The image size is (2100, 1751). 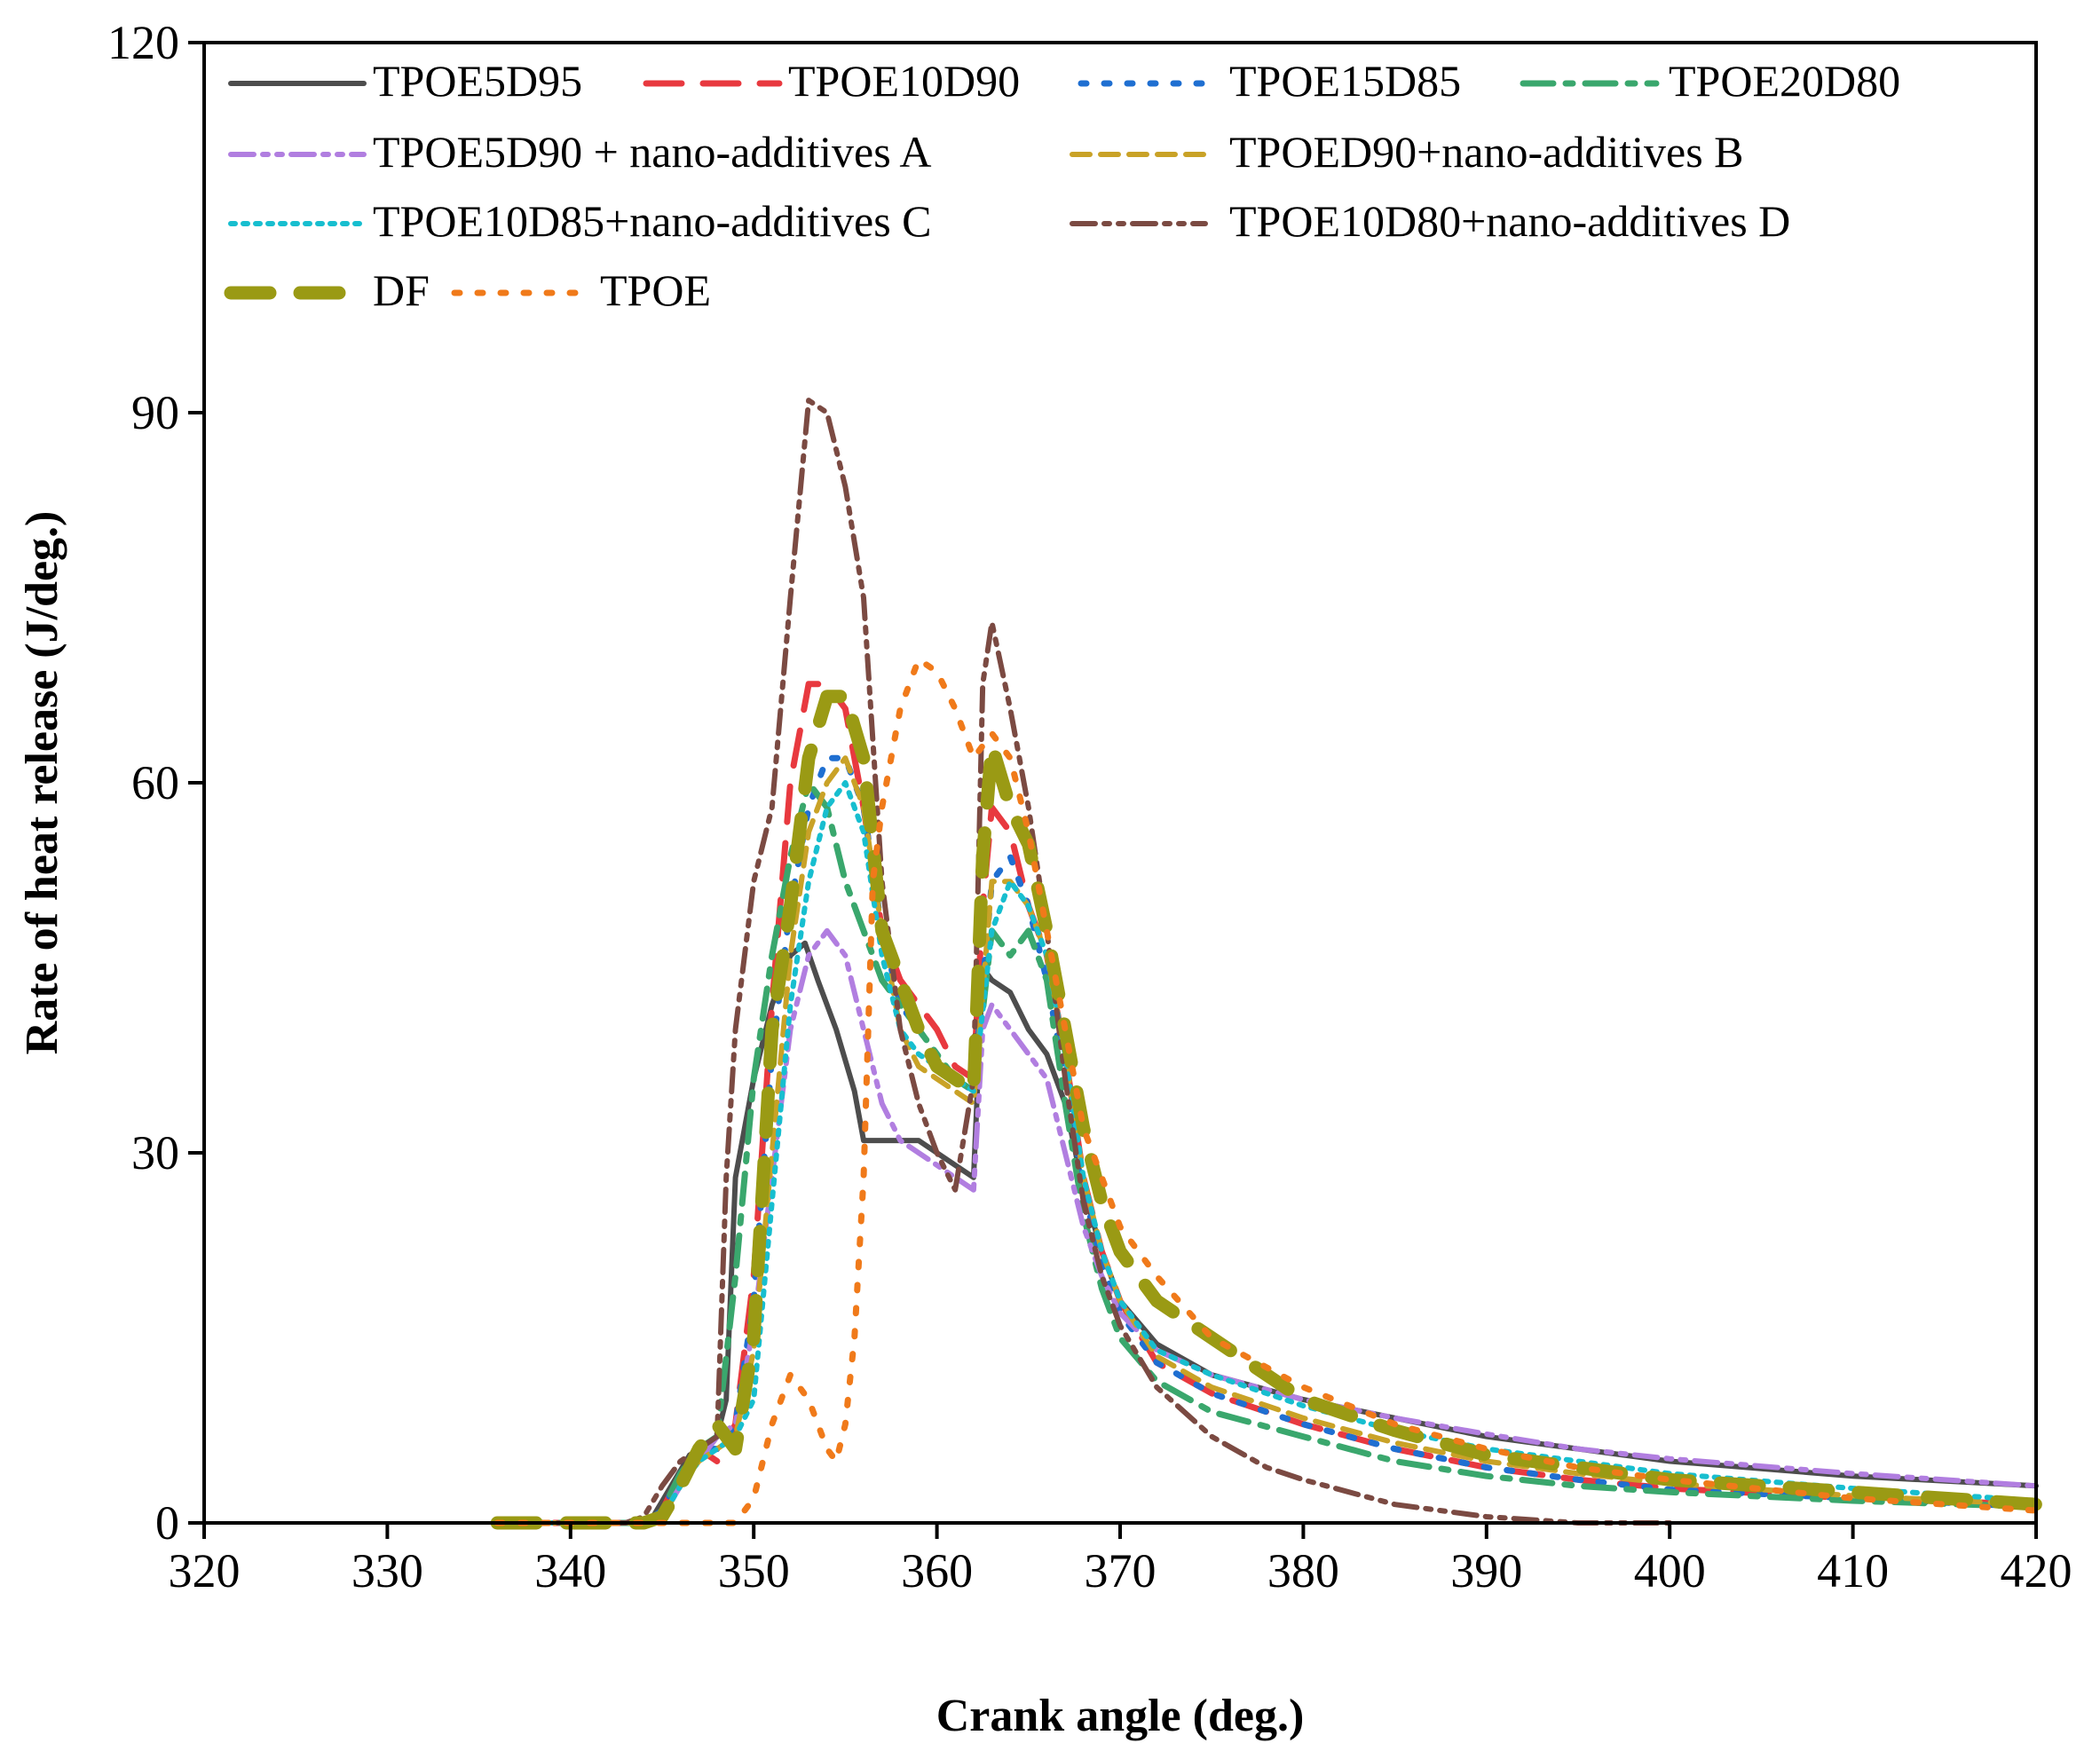 What do you see at coordinates (1121, 1570) in the screenshot?
I see `x-tick-label: 370` at bounding box center [1121, 1570].